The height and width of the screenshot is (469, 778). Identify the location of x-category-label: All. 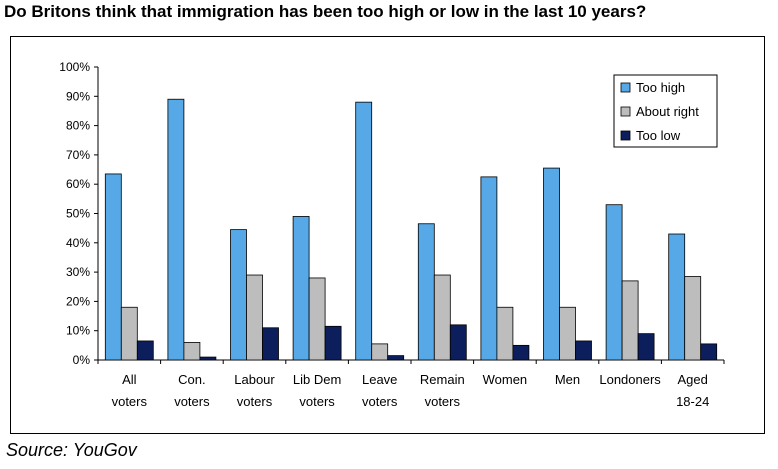
(129, 379).